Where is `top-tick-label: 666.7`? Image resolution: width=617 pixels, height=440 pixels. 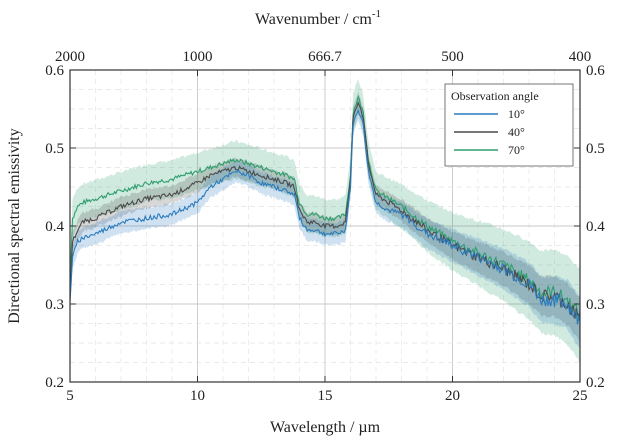 top-tick-label: 666.7 is located at coordinates (325, 57).